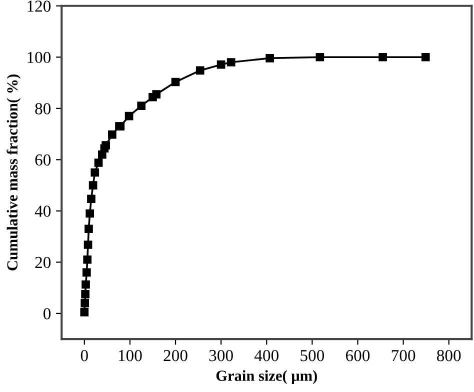 The height and width of the screenshot is (392, 474). I want to click on y-tick-label: 40, so click(42, 211).